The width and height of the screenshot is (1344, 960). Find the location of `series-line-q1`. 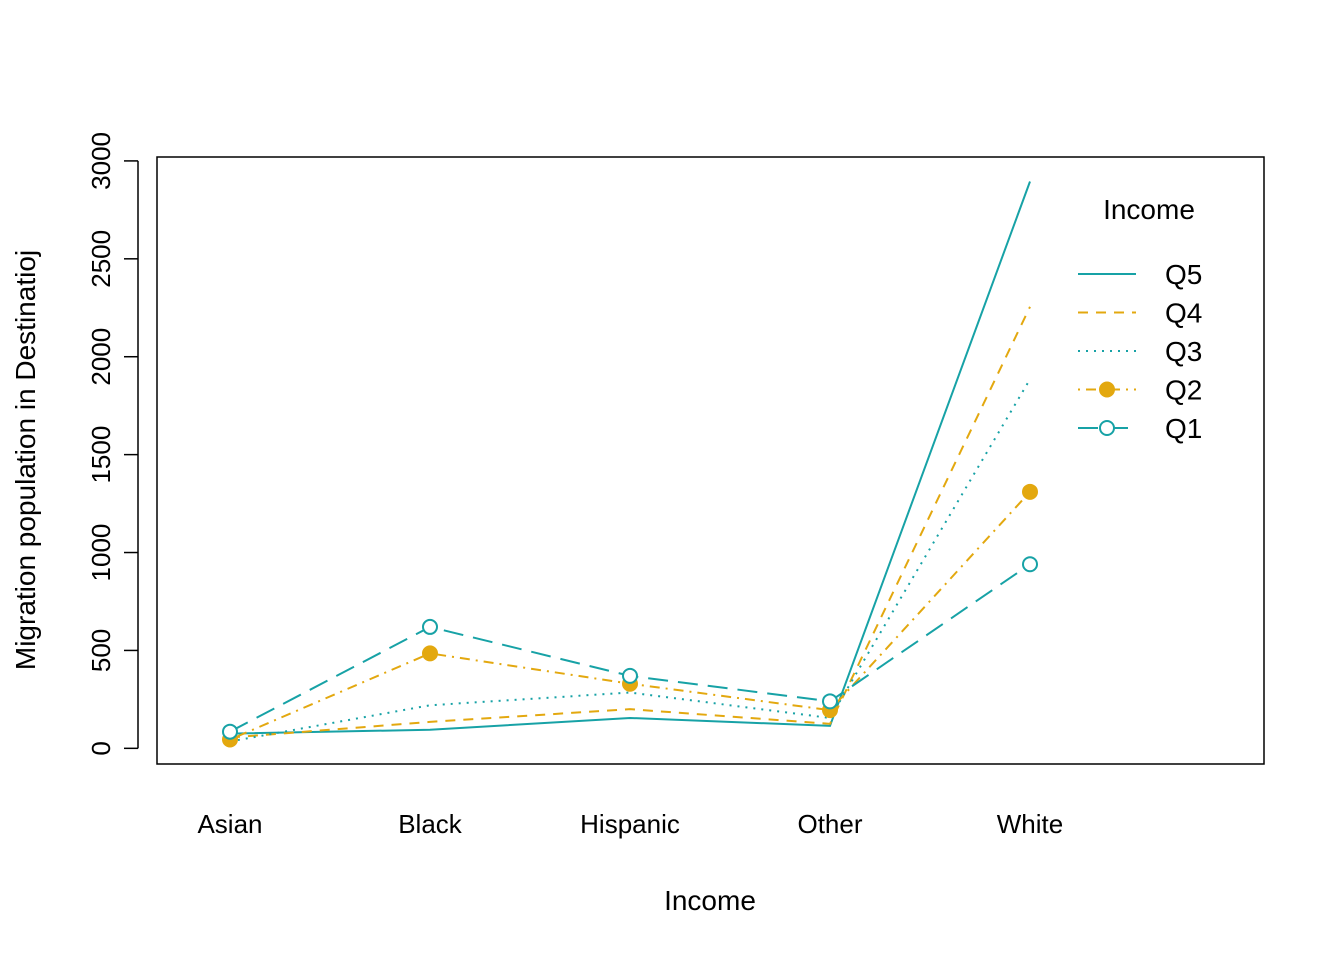

series-line-q1 is located at coordinates (630, 648).